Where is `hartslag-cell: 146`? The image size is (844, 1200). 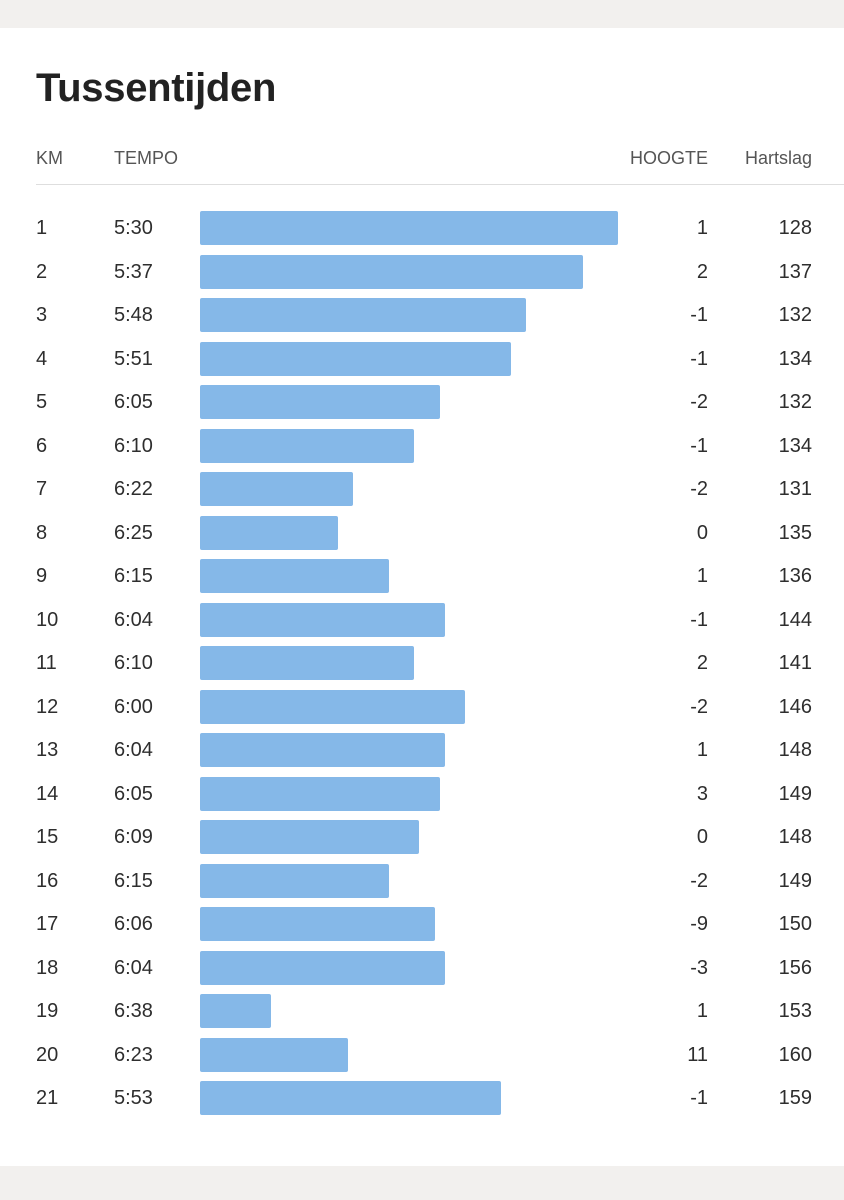 hartslag-cell: 146 is located at coordinates (795, 706).